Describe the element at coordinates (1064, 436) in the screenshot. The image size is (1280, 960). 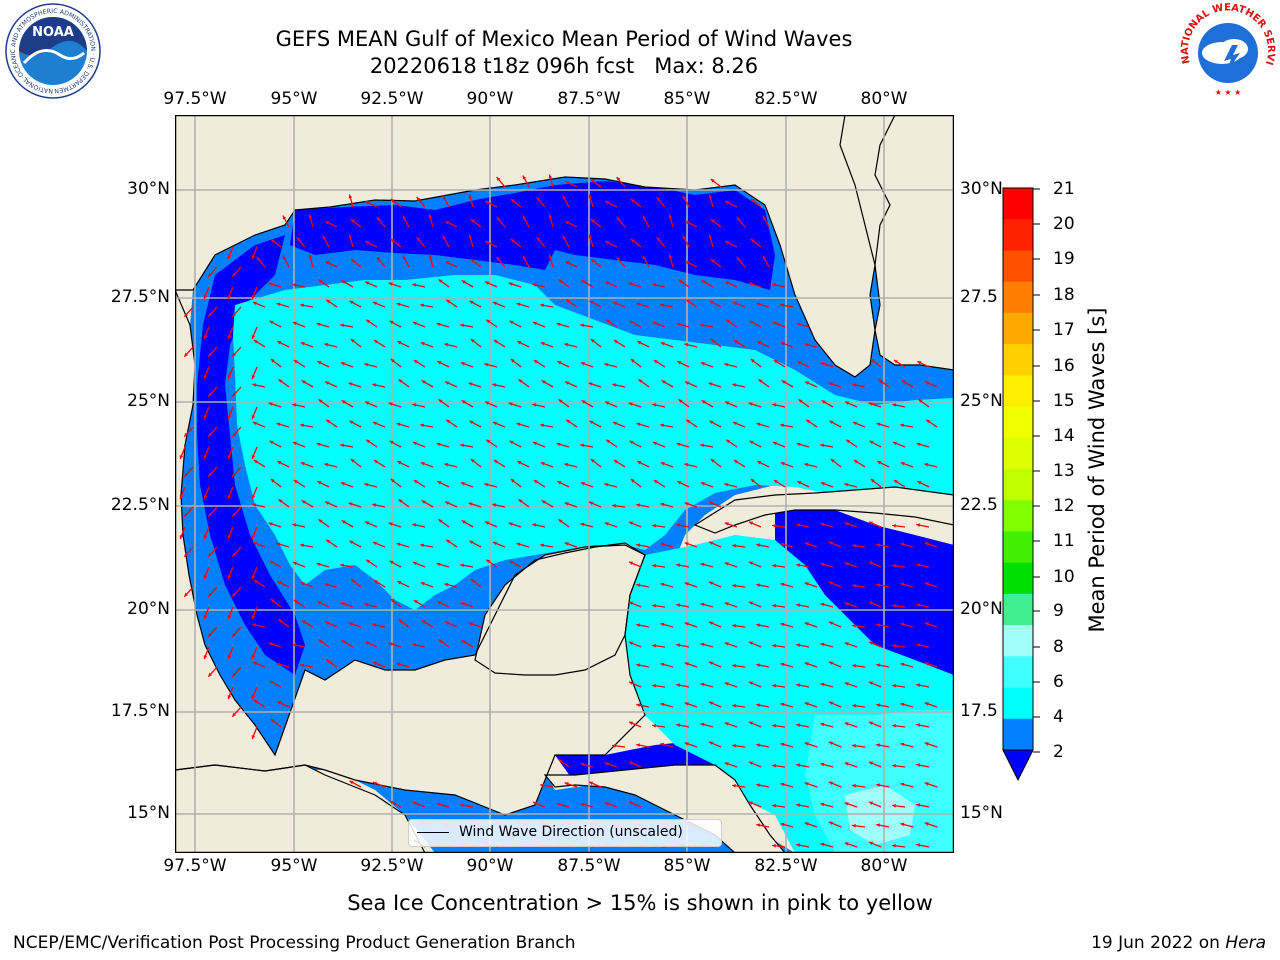
I see `colorbar-tick-label: 14` at that location.